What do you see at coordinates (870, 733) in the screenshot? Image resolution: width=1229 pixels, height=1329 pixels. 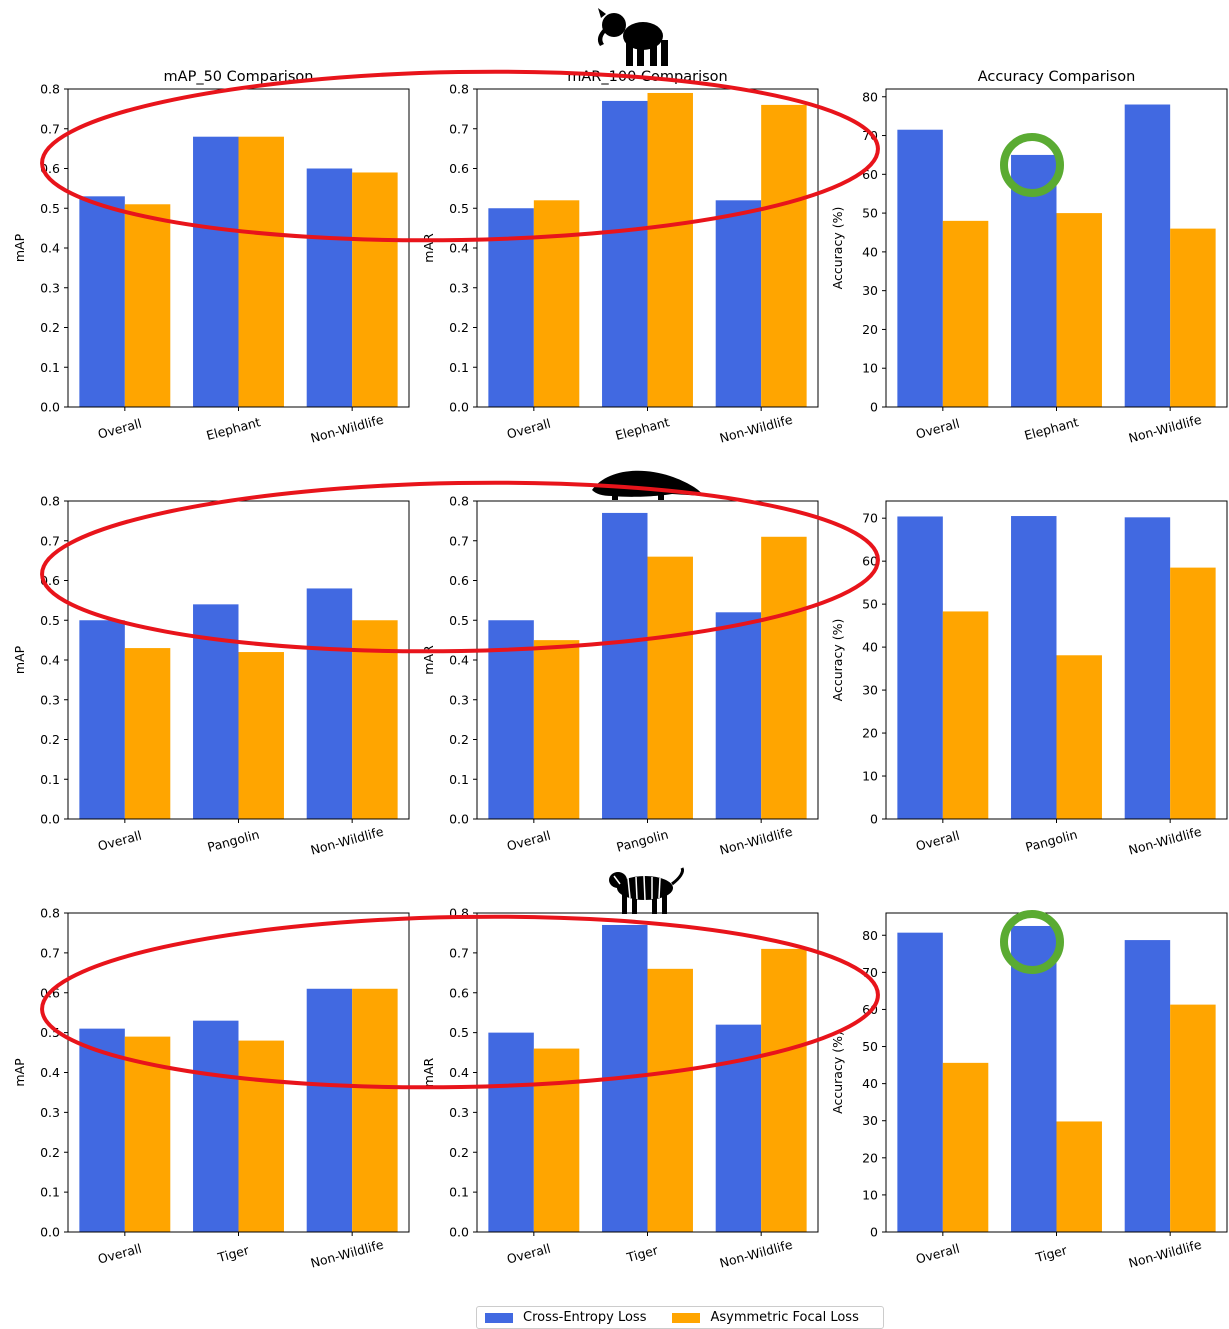 I see `y-tick-label: 20` at bounding box center [870, 733].